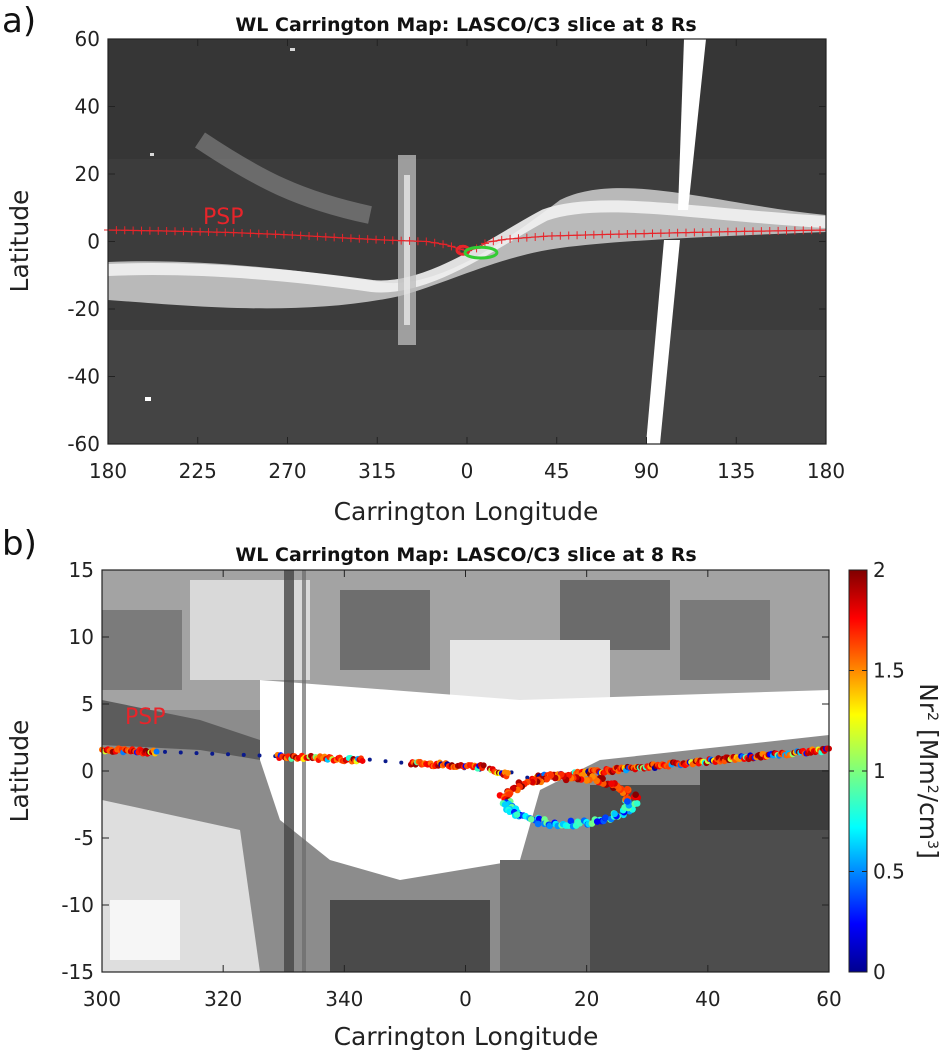 This screenshot has width=951, height=1058. I want to click on perihelion-loop-green, so click(481, 252).